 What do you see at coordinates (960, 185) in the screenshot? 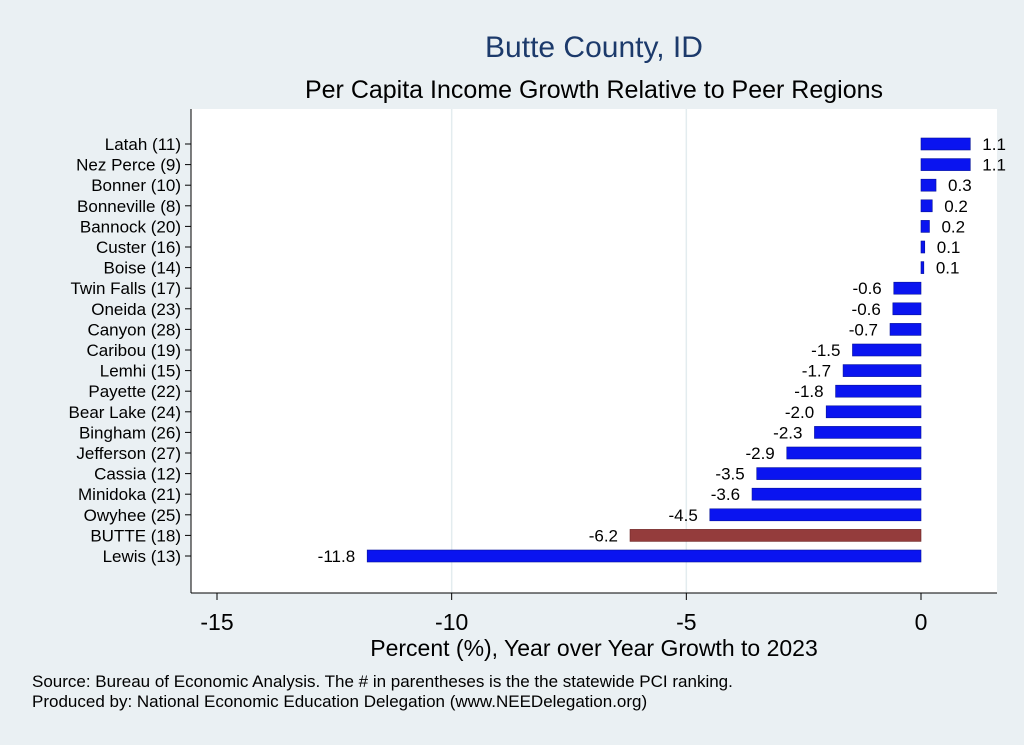
I see `data-label: 0.3` at bounding box center [960, 185].